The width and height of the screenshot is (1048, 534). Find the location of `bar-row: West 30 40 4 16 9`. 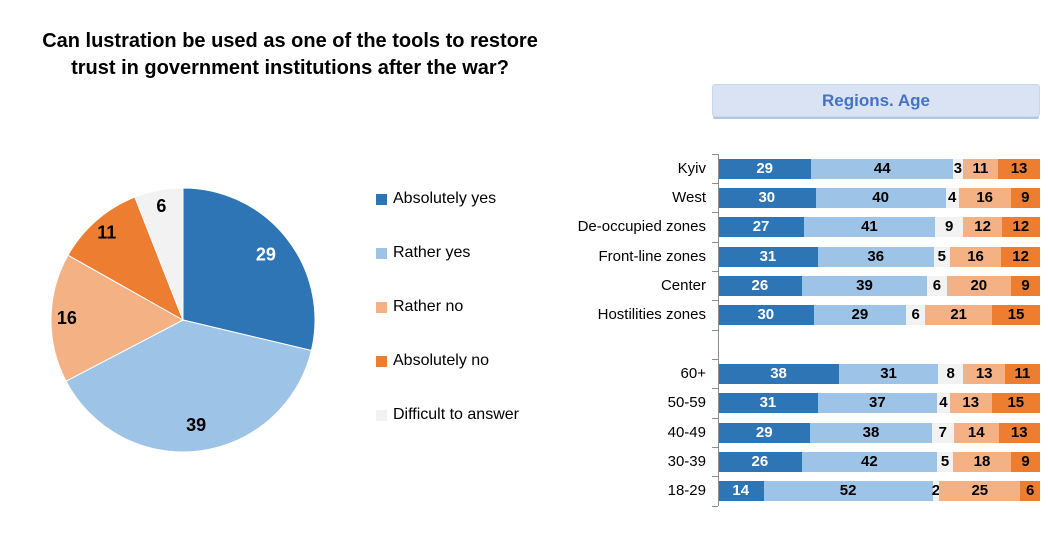

bar-row: West 30 40 4 16 9 is located at coordinates (804, 197).